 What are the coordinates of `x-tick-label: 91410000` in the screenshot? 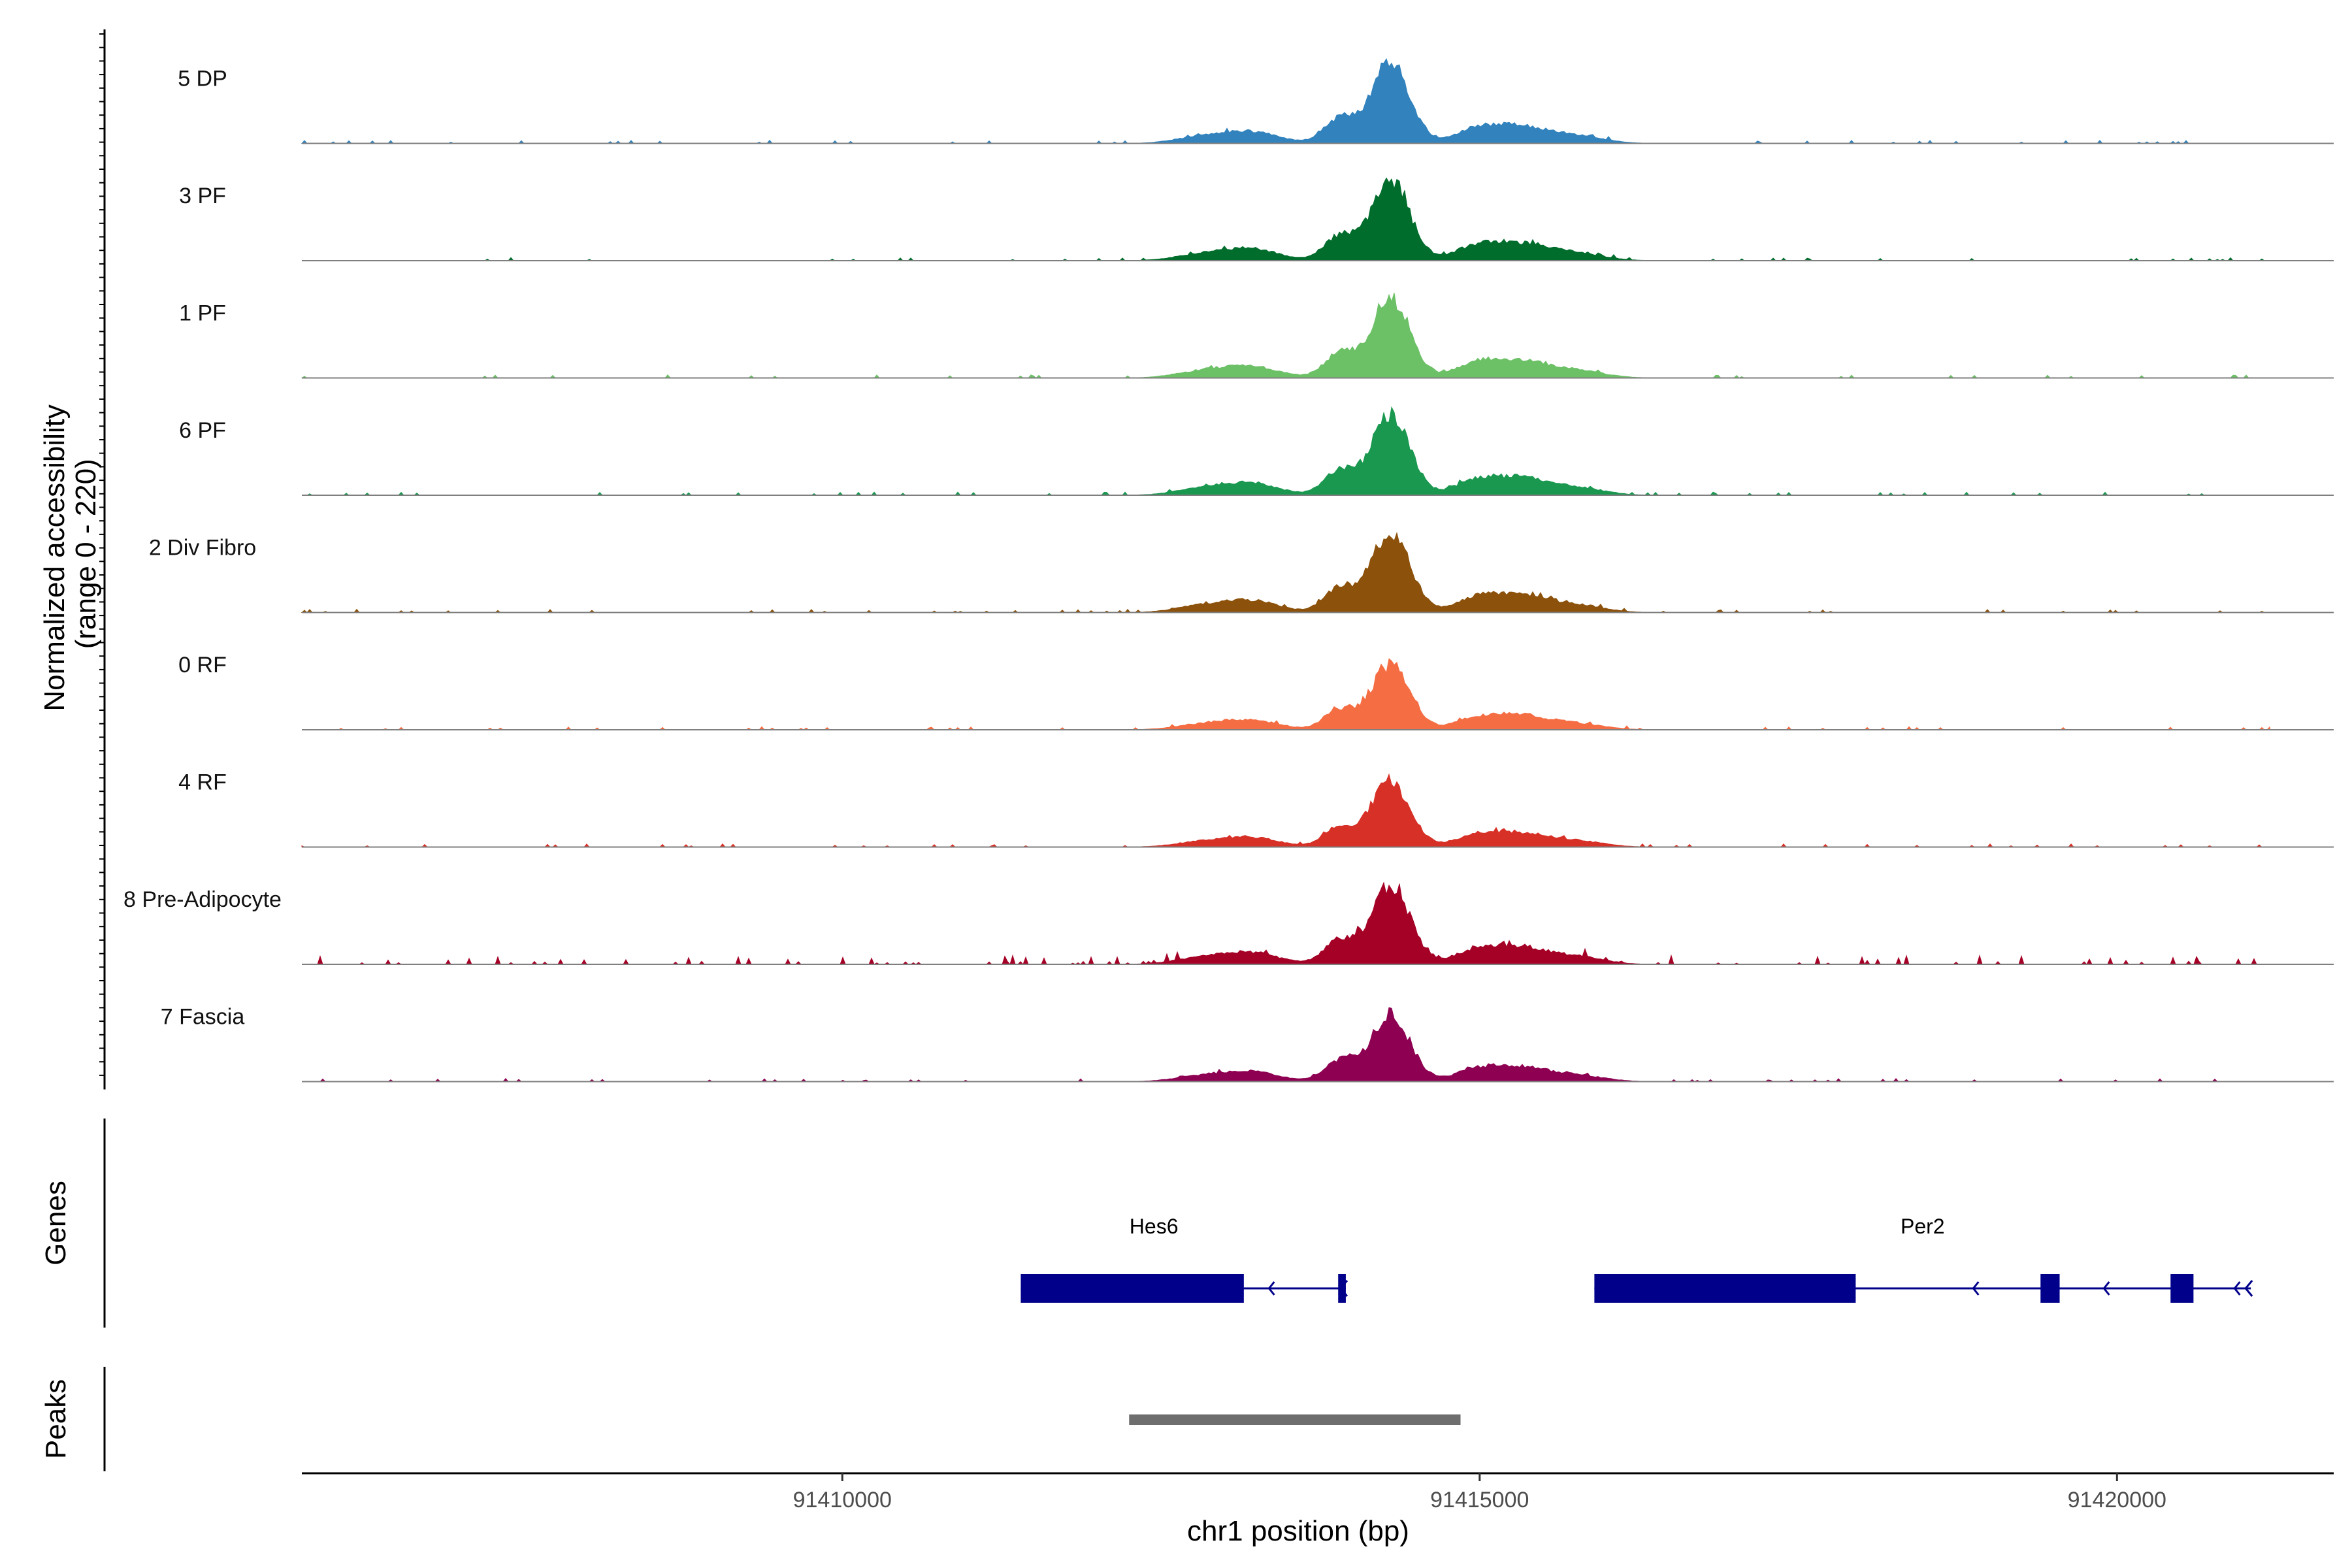 It's located at (842, 1500).